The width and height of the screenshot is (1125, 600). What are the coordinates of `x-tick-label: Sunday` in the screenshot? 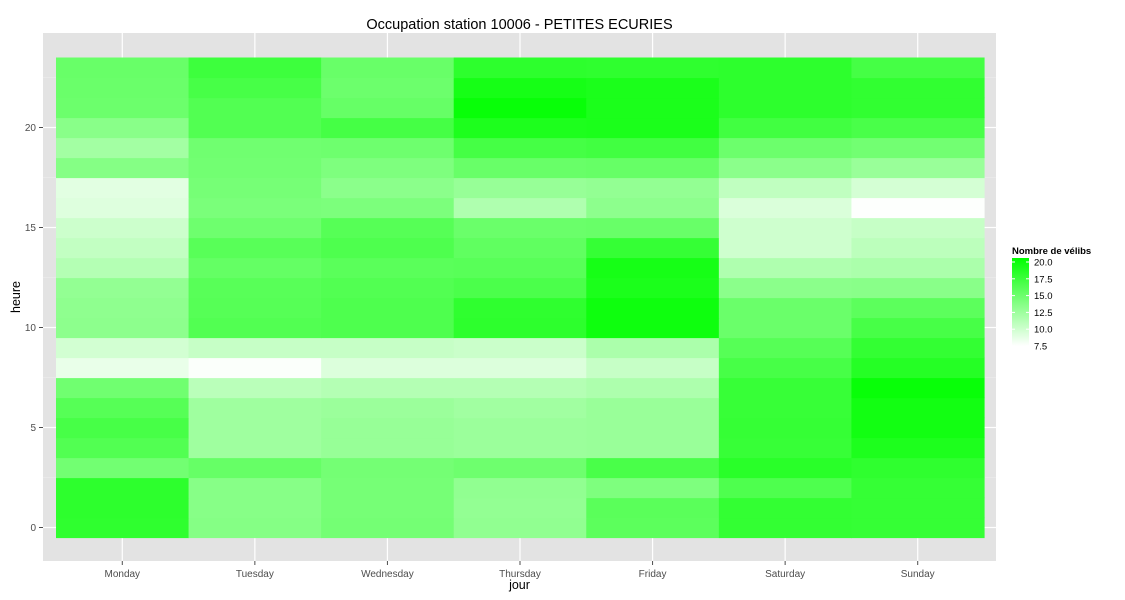 It's located at (918, 574).